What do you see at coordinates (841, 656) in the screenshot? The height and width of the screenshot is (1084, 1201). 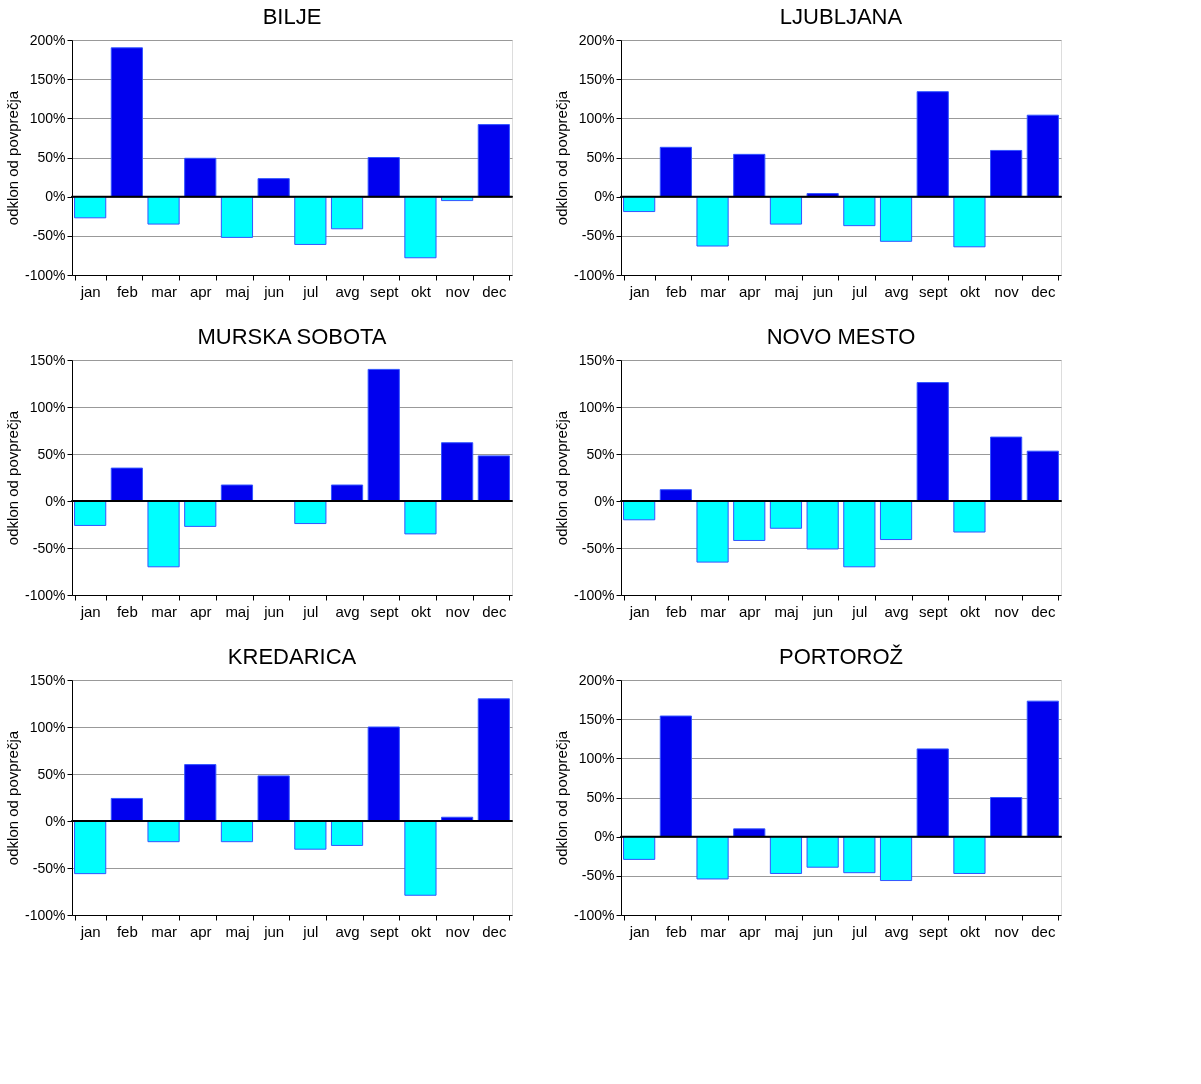 I see `chart-title: PORTOROŽ` at bounding box center [841, 656].